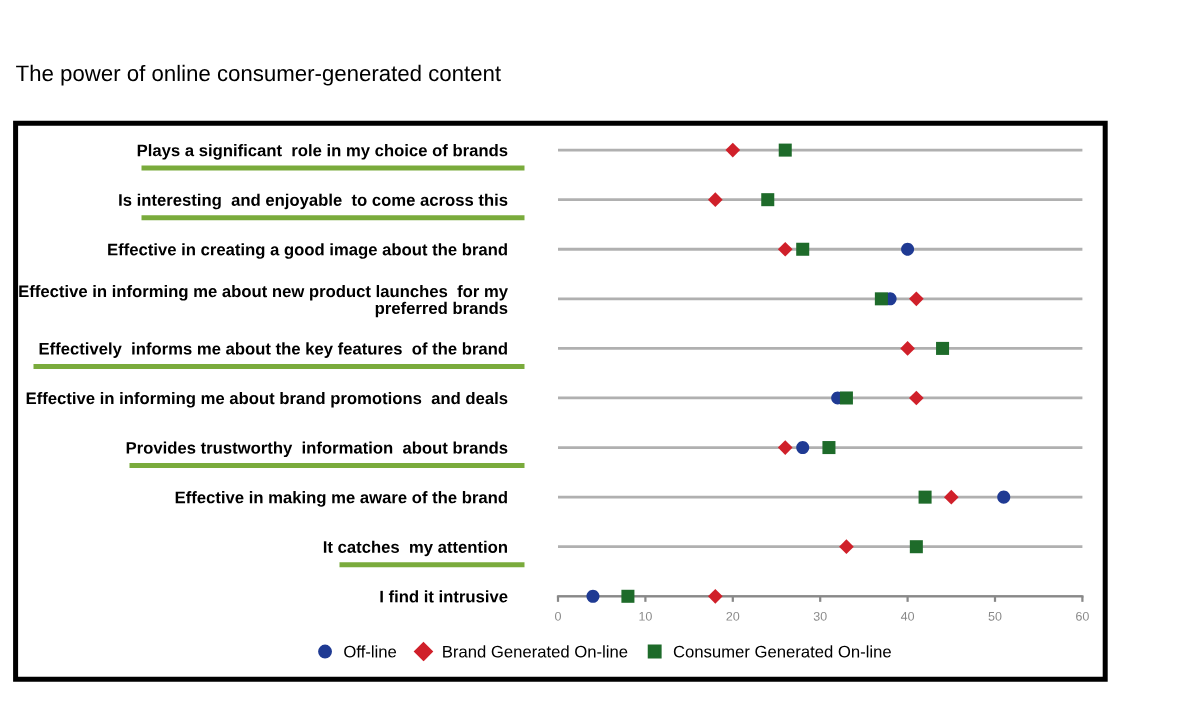 This screenshot has height=704, width=1200. What do you see at coordinates (258, 75) in the screenshot?
I see `text: The power of online consumer-generated content` at bounding box center [258, 75].